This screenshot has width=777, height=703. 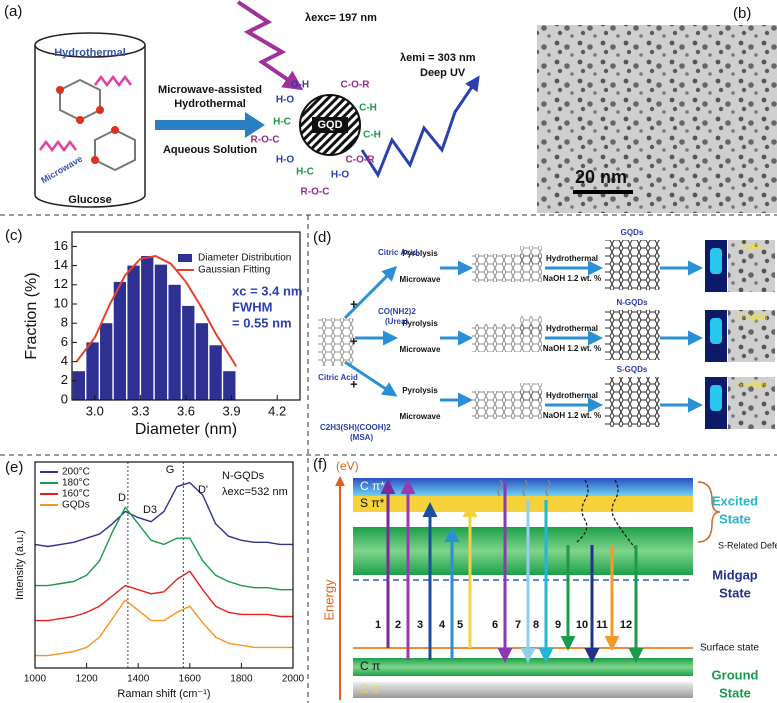 I want to click on c-sigma-band, so click(x=523, y=690).